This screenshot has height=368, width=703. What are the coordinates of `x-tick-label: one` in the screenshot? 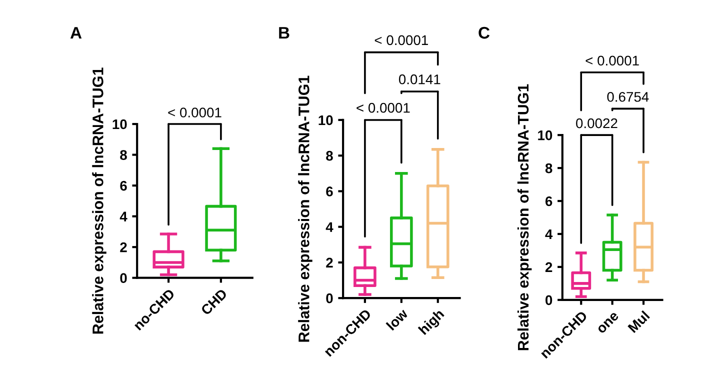 It's located at (608, 323).